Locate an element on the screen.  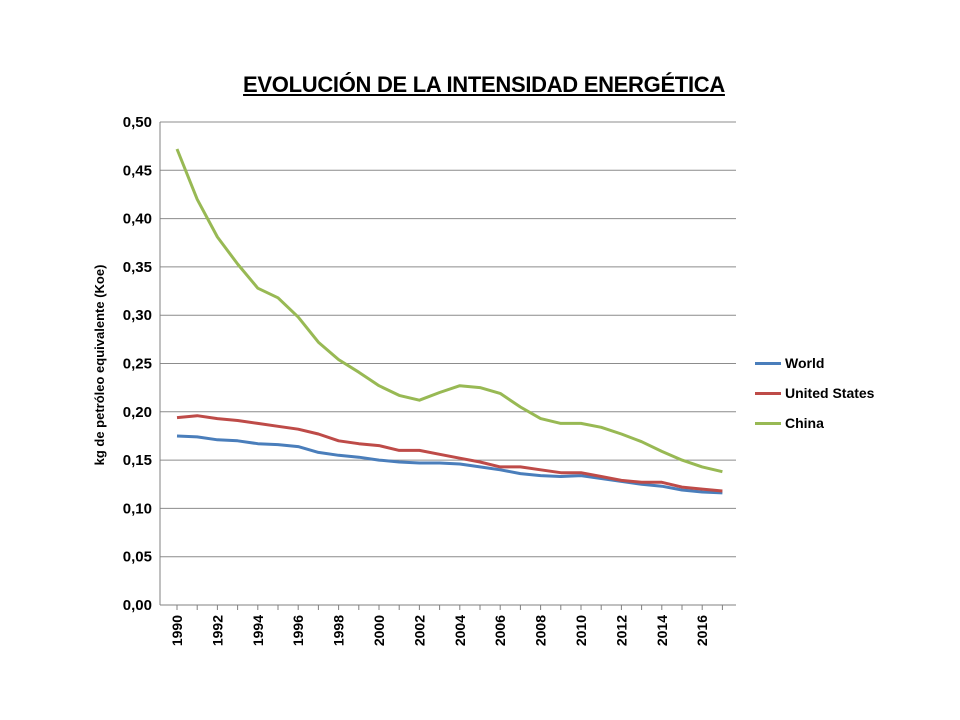
x-tick-label: 2000 is located at coordinates (379, 630).